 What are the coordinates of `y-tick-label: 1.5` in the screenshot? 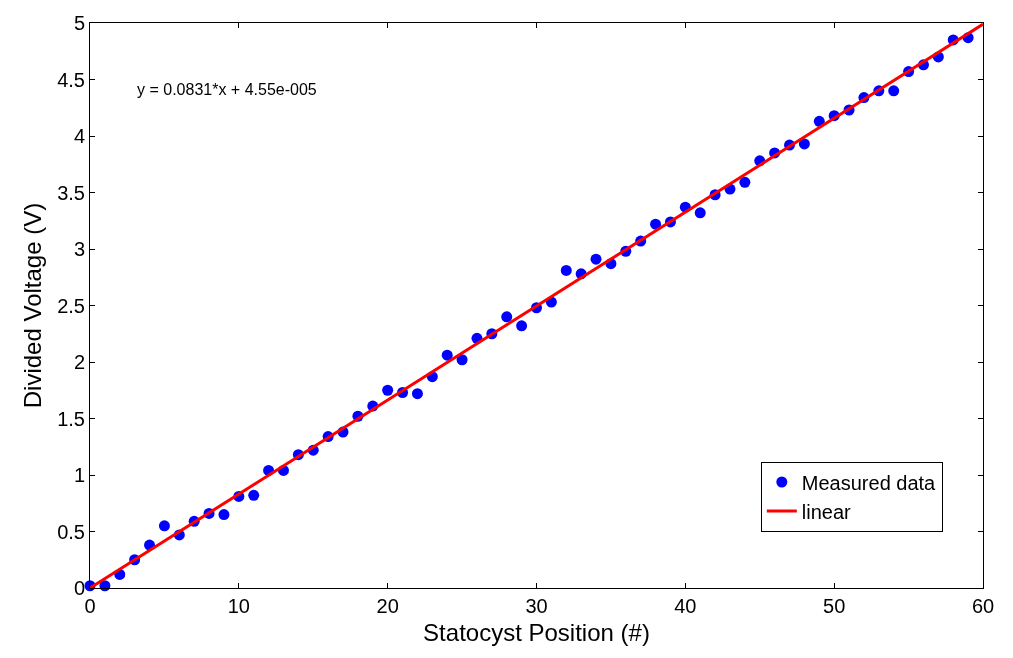 It's located at (71, 418).